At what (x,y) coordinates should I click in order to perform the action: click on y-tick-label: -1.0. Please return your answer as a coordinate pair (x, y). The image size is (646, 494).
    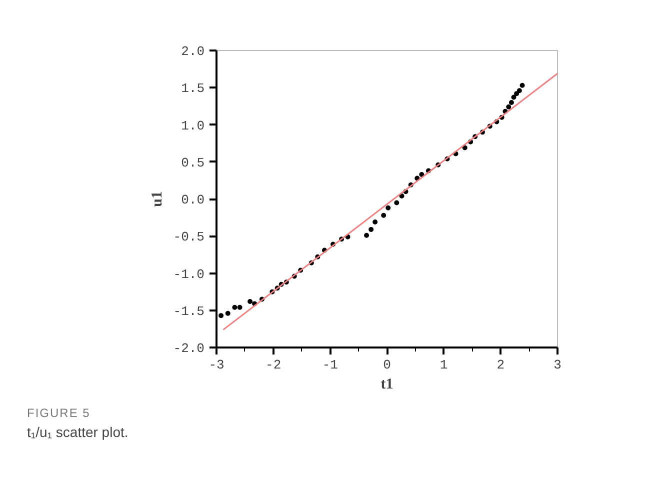
    Looking at the image, I should click on (189, 274).